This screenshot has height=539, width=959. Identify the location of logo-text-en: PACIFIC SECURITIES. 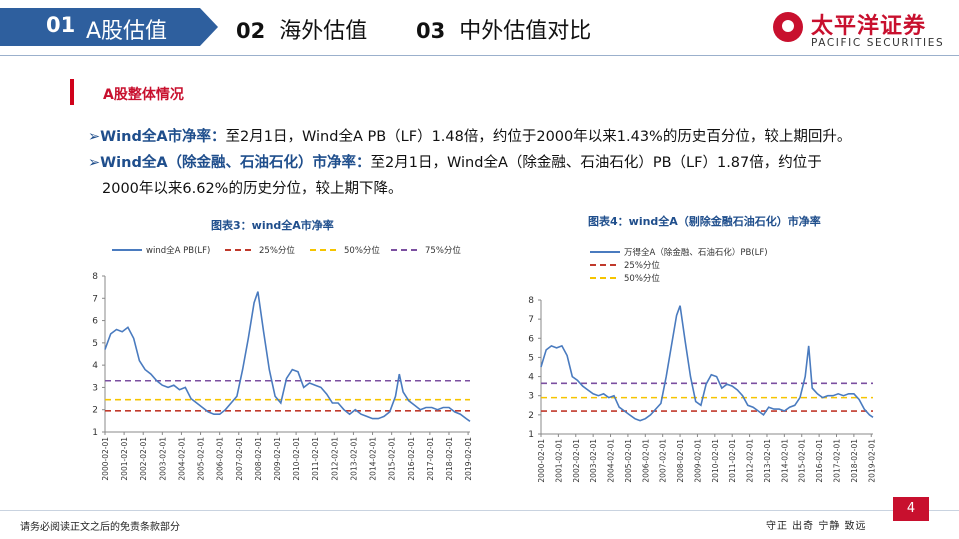
(878, 43).